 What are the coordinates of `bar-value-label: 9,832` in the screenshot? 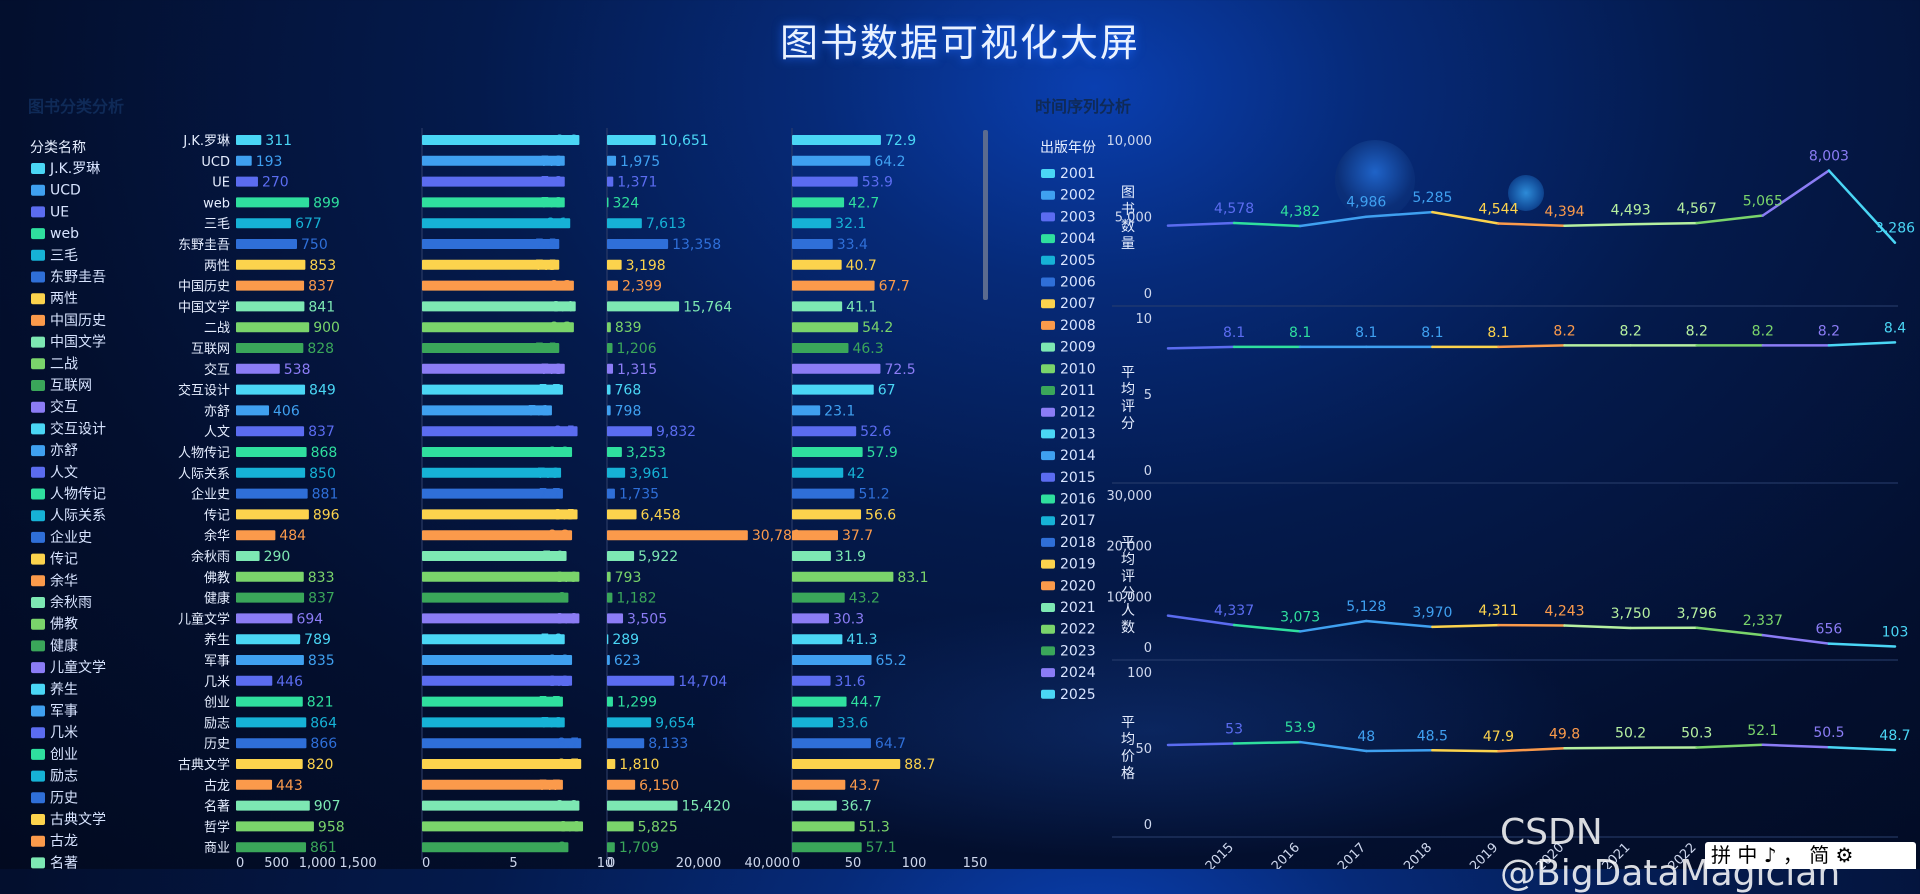 It's located at (676, 432).